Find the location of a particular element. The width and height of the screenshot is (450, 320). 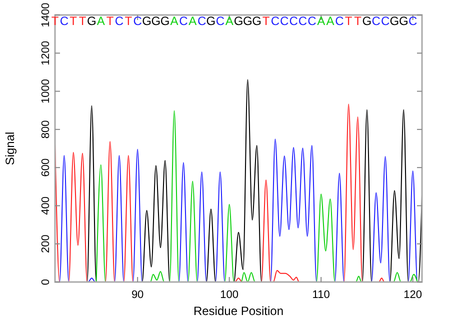

x-tick-label: 100 is located at coordinates (229, 295).